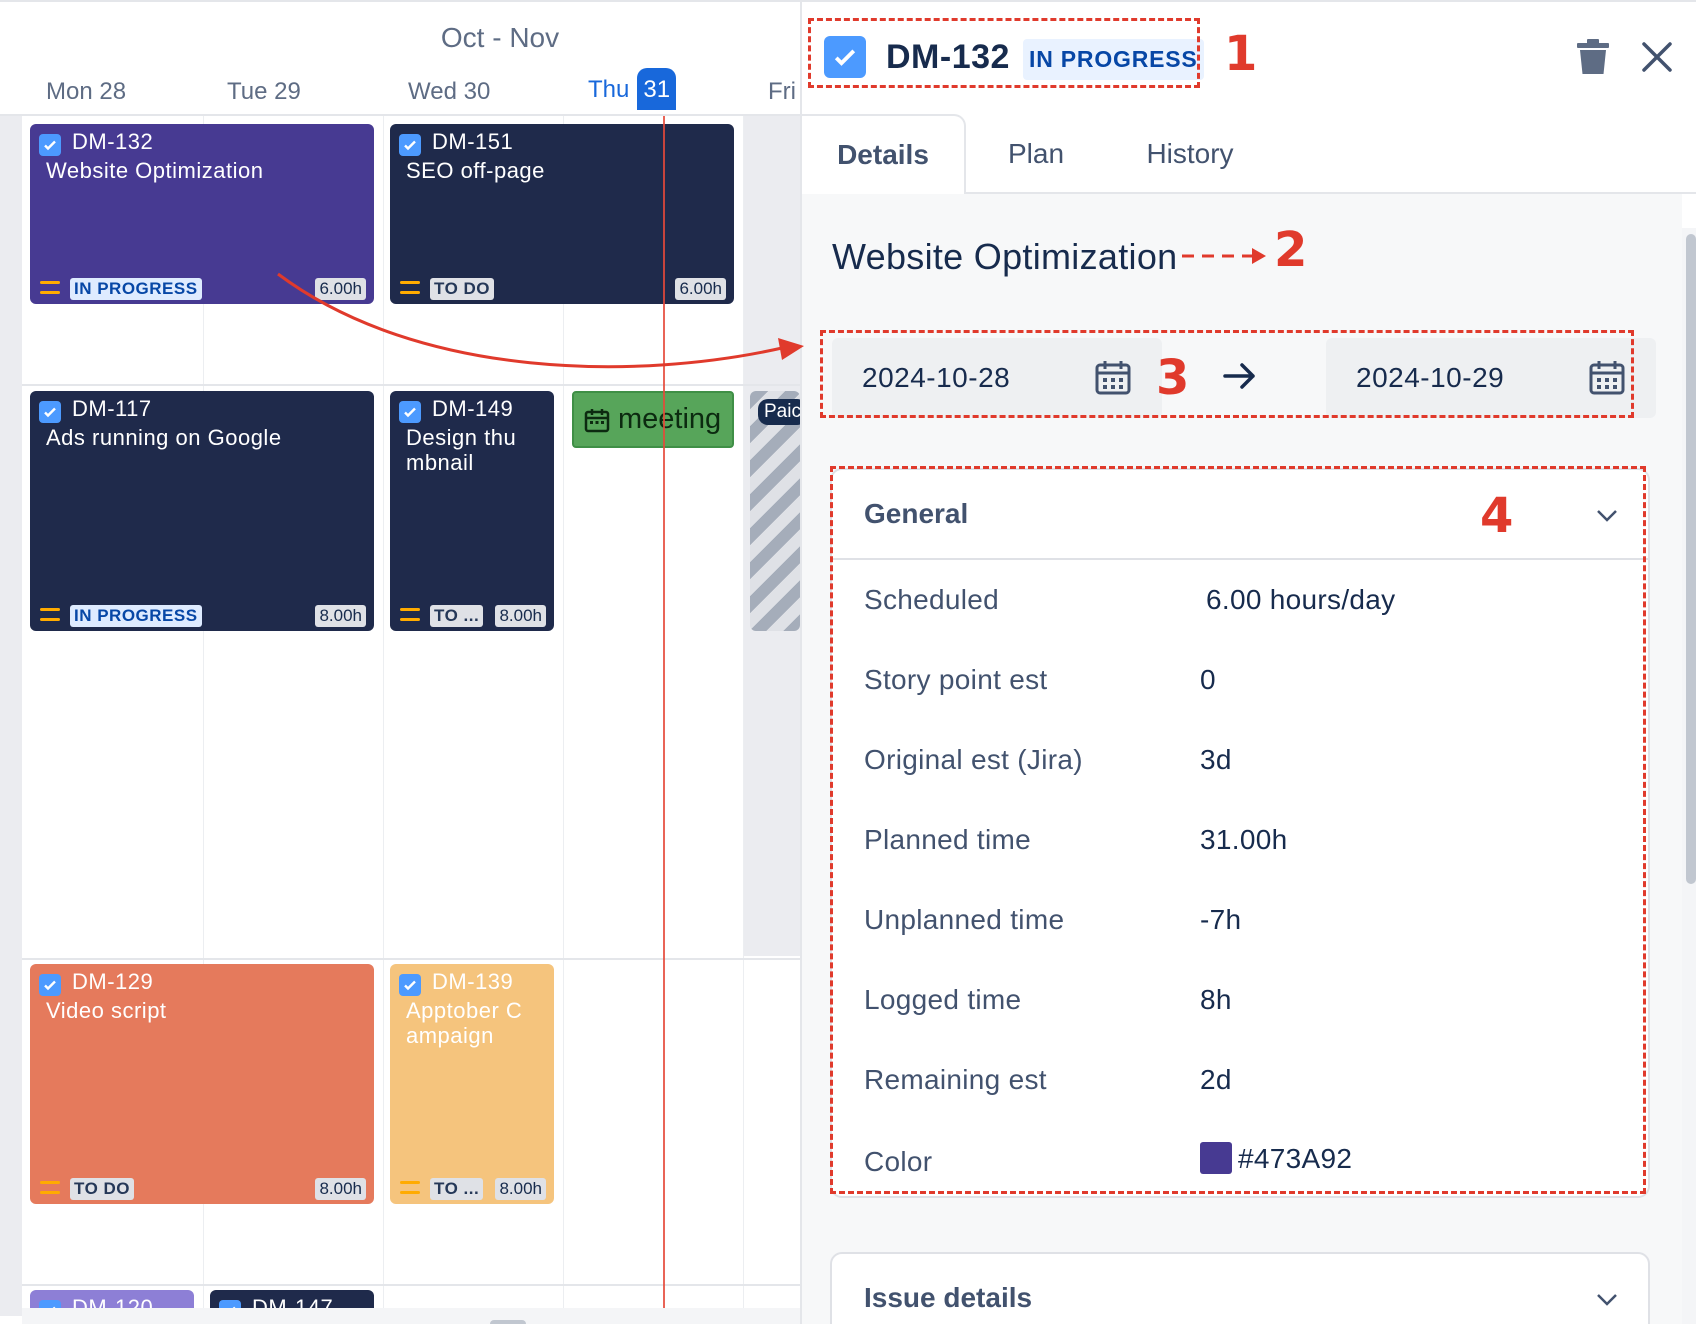  What do you see at coordinates (106, 1010) in the screenshot?
I see `card-title: Video script` at bounding box center [106, 1010].